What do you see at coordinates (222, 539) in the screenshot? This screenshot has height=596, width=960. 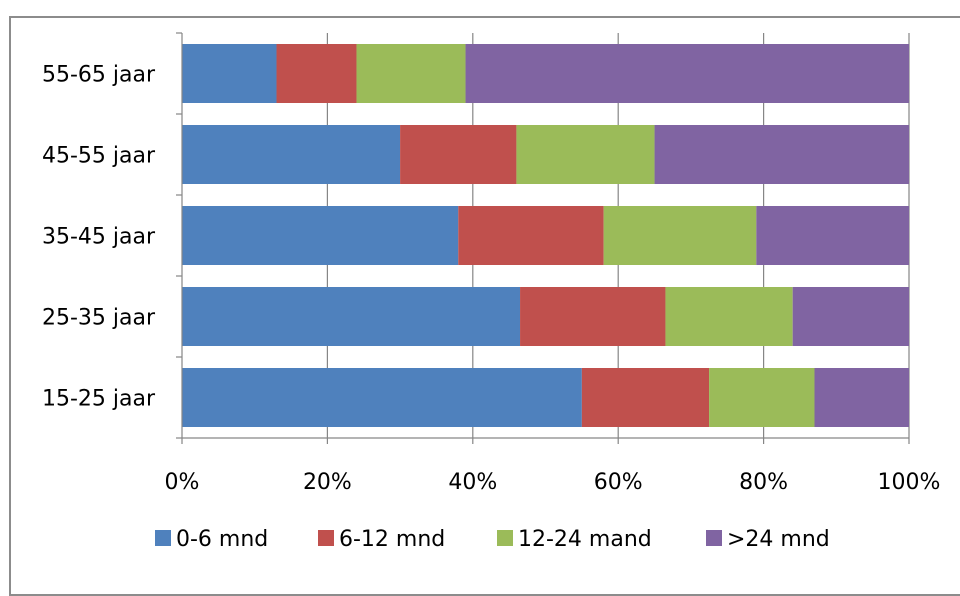 I see `legend-label: 0-6 mnd` at bounding box center [222, 539].